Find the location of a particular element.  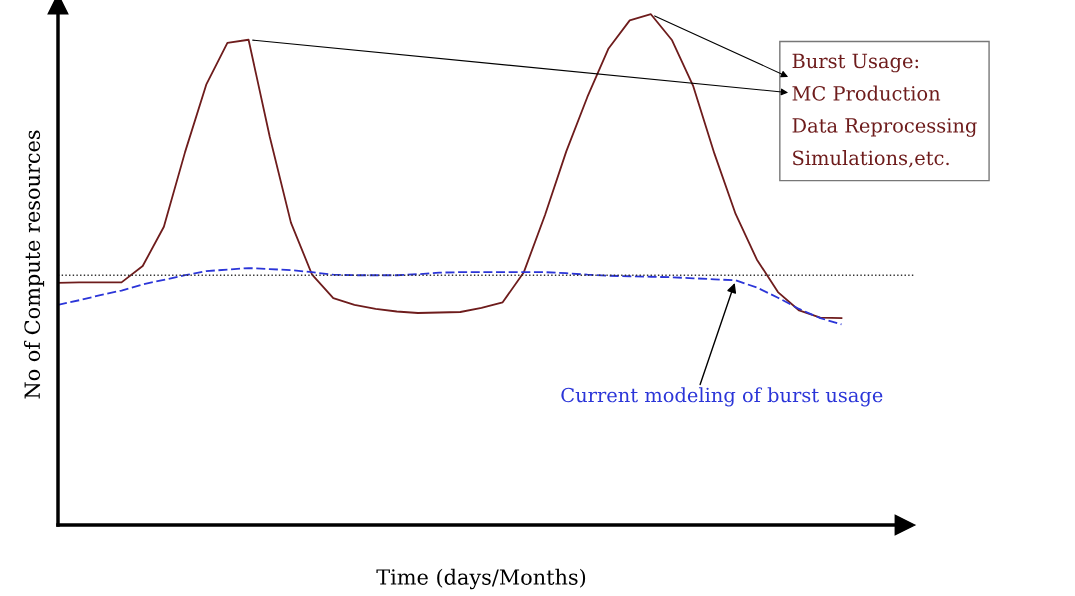

y-axis-title: No of Compute resources is located at coordinates (34, 264).